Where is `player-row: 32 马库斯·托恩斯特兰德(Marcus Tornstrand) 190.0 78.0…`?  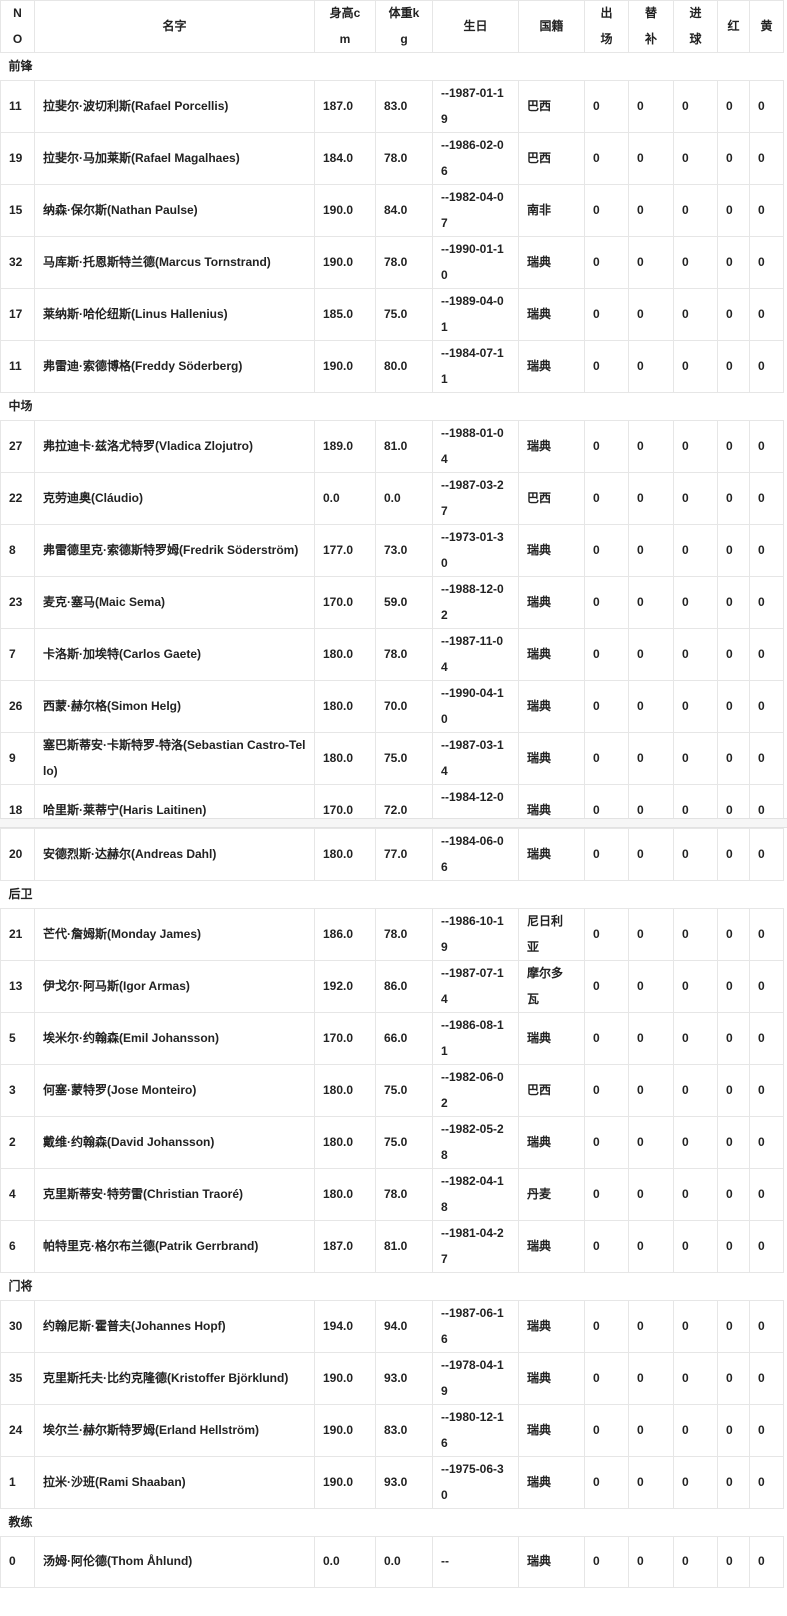
player-row: 32 马库斯·托恩斯特兰德(Marcus Tornstrand) 190.0 78.0… is located at coordinates (392, 262).